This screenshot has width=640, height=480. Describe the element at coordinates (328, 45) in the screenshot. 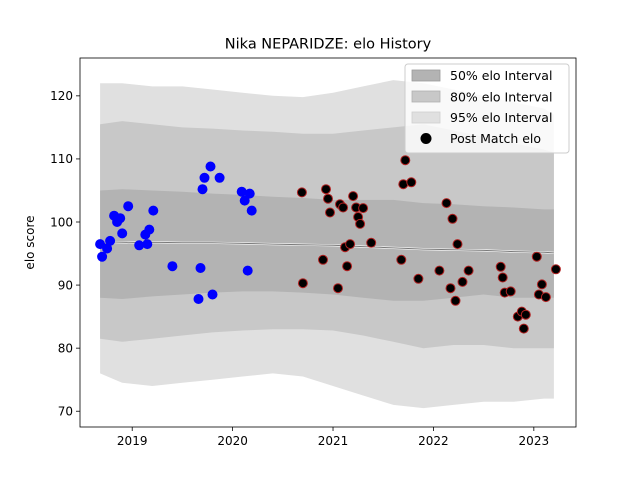

I see `chart-title: Nika NEPARIDZE: elo History` at that location.